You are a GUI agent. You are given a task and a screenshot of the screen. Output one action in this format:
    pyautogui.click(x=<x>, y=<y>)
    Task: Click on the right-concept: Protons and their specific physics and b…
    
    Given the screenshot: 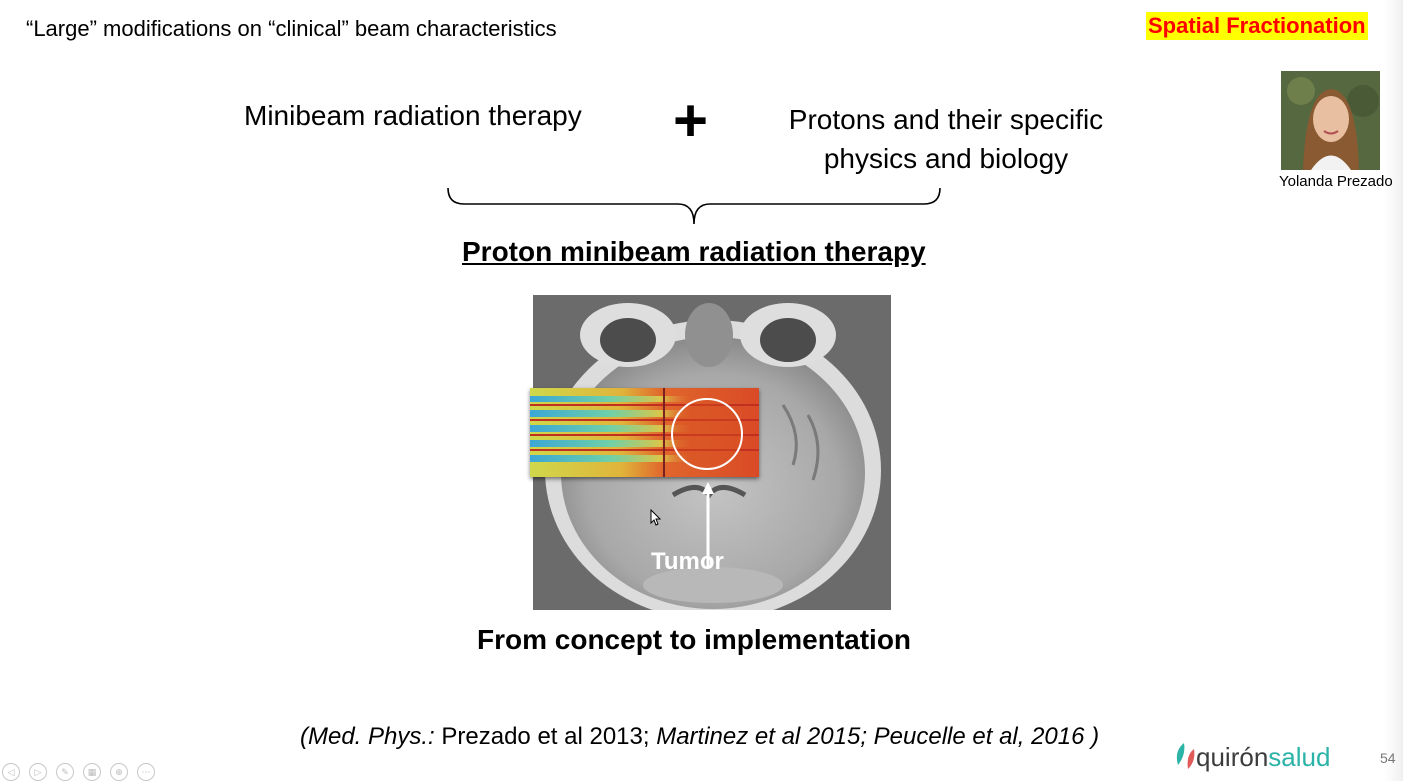 What is the action you would take?
    pyautogui.click(x=946, y=139)
    